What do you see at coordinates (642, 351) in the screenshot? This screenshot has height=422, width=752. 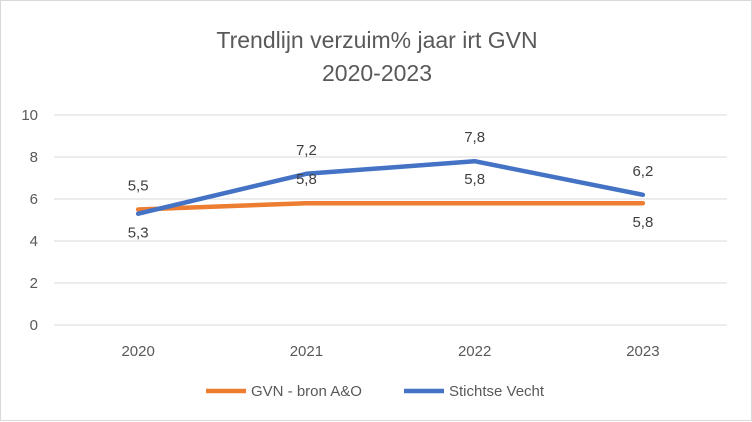 I see `x-tick-label: 2023` at bounding box center [642, 351].